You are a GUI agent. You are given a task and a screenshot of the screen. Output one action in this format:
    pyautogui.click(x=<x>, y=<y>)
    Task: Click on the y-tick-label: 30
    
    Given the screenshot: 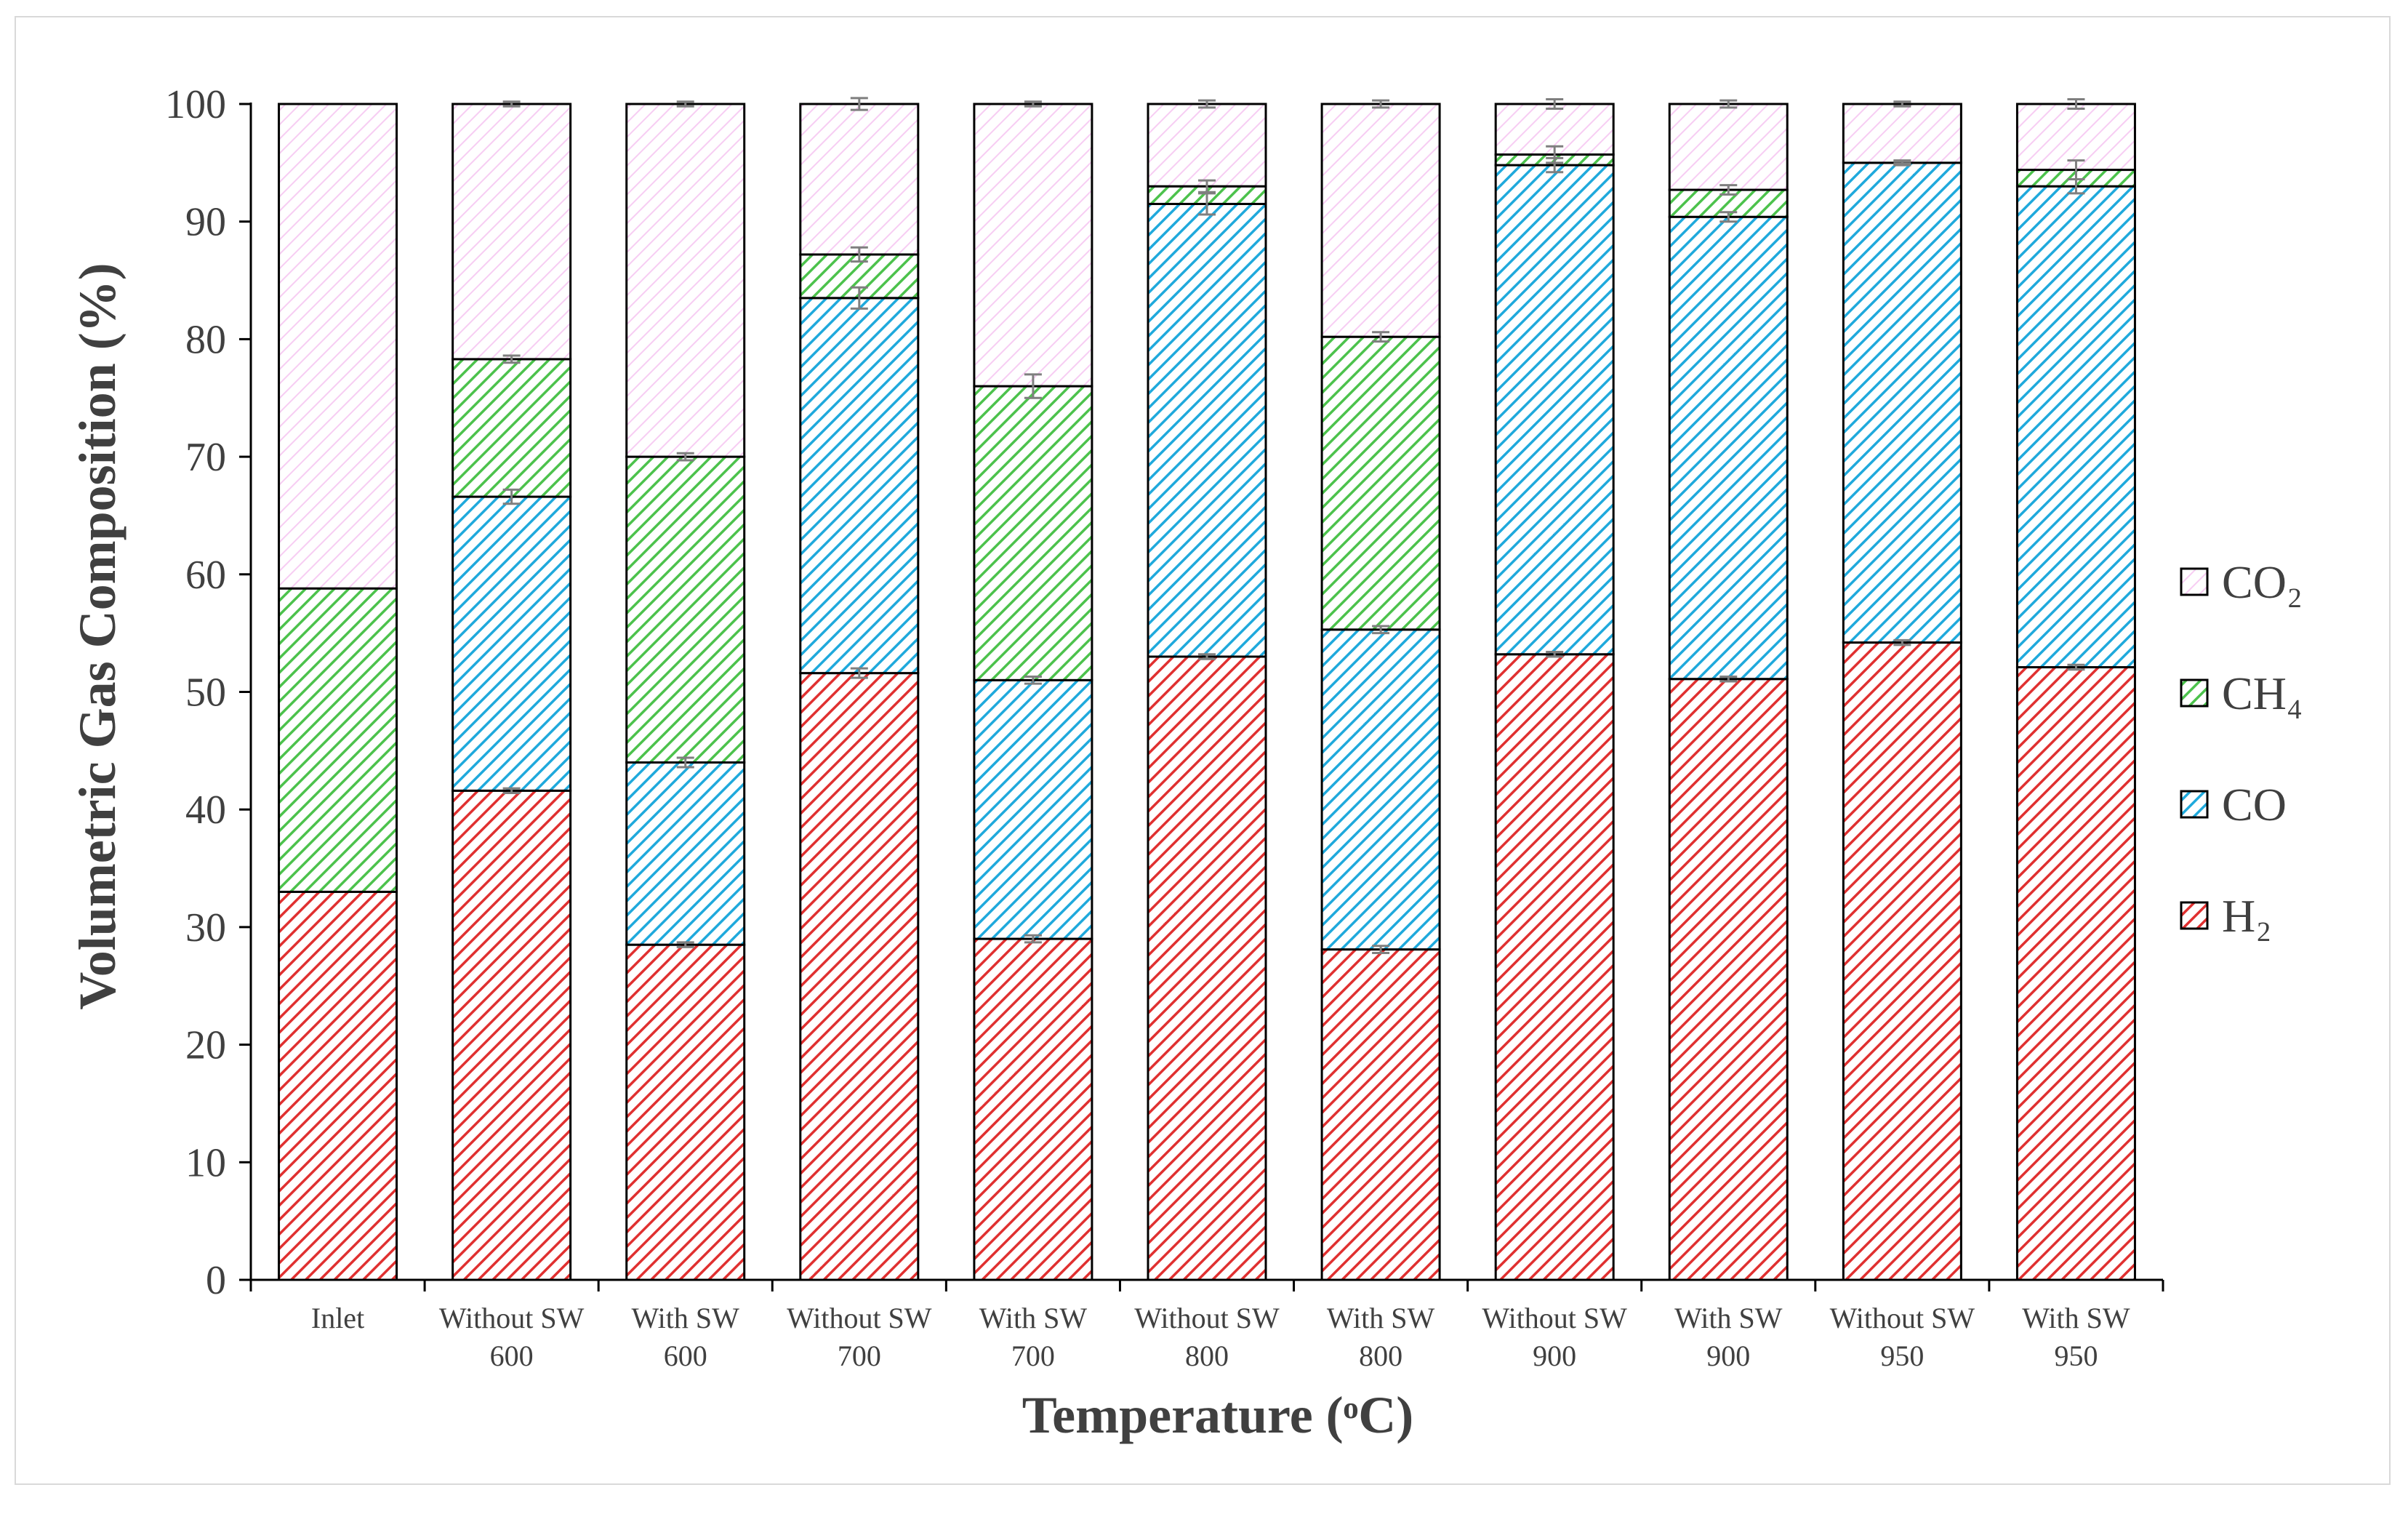 What is the action you would take?
    pyautogui.click(x=205, y=927)
    